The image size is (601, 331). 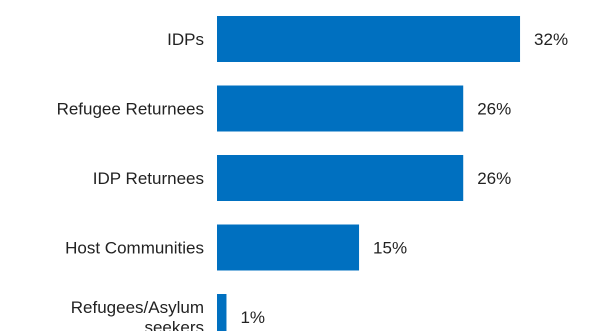 I want to click on category-label-4: Host Communities, so click(x=134, y=248).